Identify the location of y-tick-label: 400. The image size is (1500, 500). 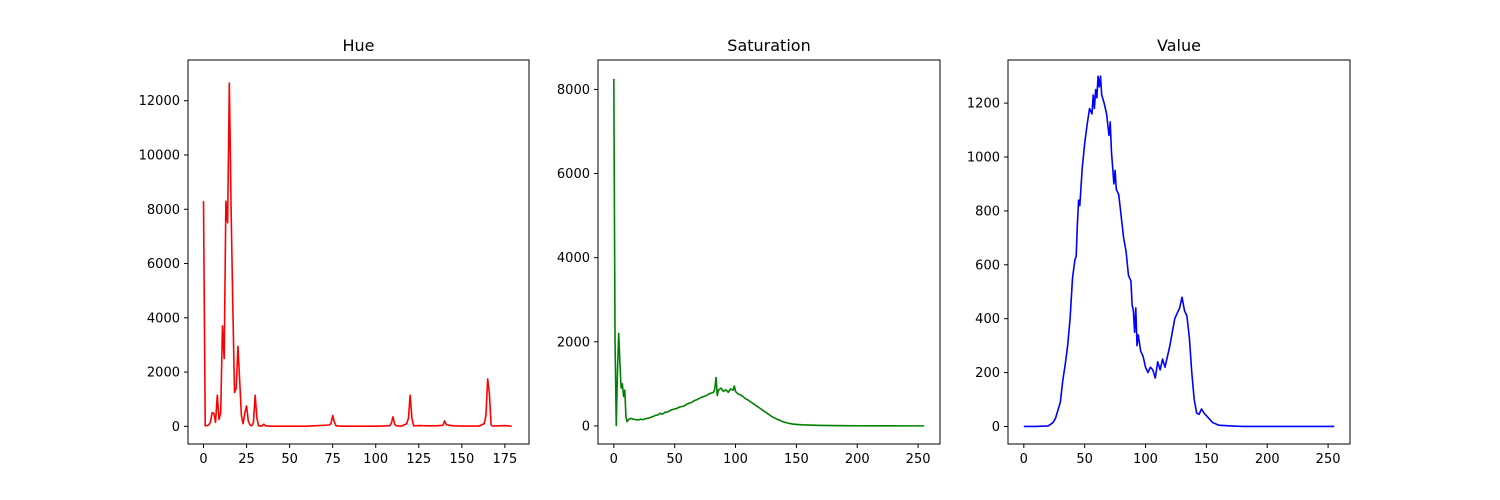
(987, 319).